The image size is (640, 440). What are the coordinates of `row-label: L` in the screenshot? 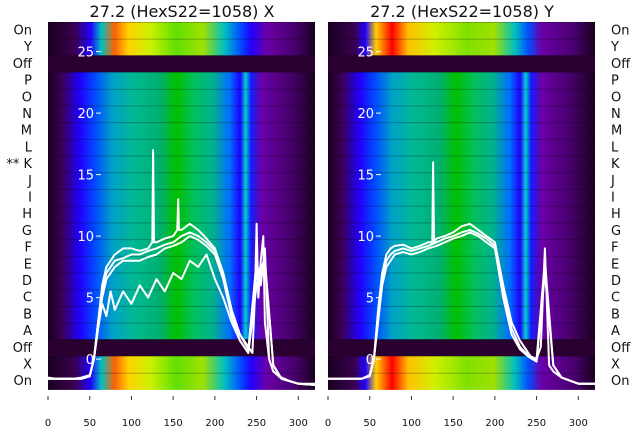 It's located at (29, 147).